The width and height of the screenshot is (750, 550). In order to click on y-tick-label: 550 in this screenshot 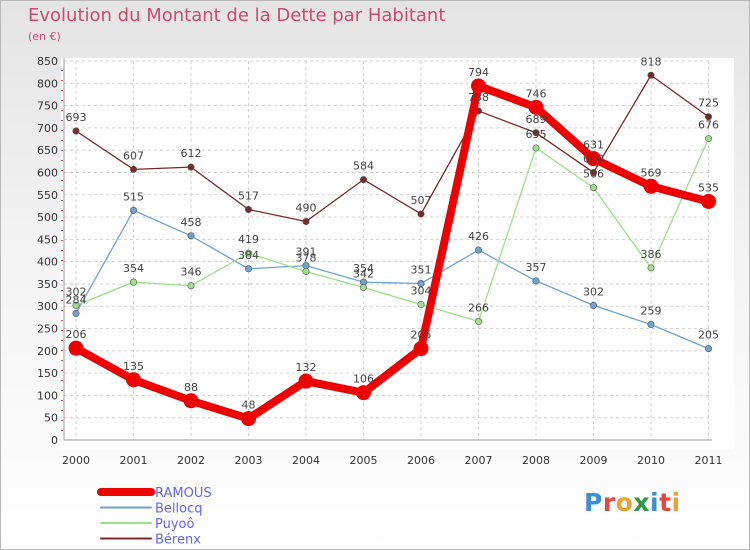, I will do `click(47, 195)`.